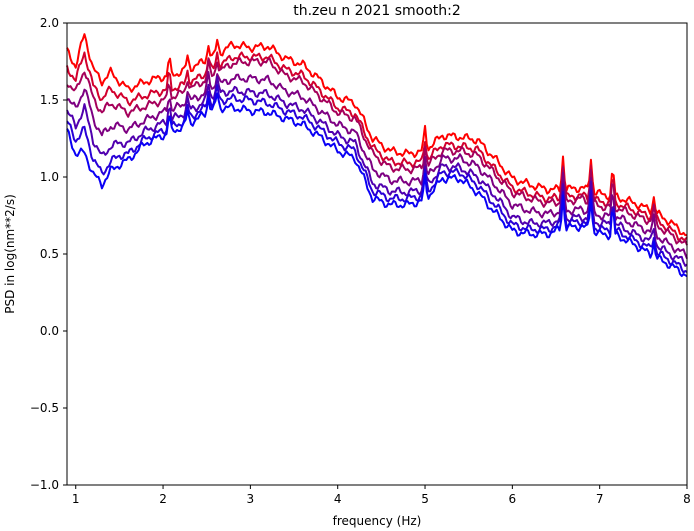 Image resolution: width=694 pixels, height=531 pixels. Describe the element at coordinates (44, 485) in the screenshot. I see `y-tick-label: −1.0` at that location.